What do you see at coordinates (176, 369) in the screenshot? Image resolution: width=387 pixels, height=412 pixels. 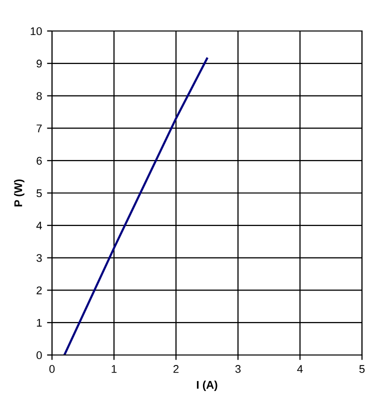 I see `x-tick-label: 2` at bounding box center [176, 369].